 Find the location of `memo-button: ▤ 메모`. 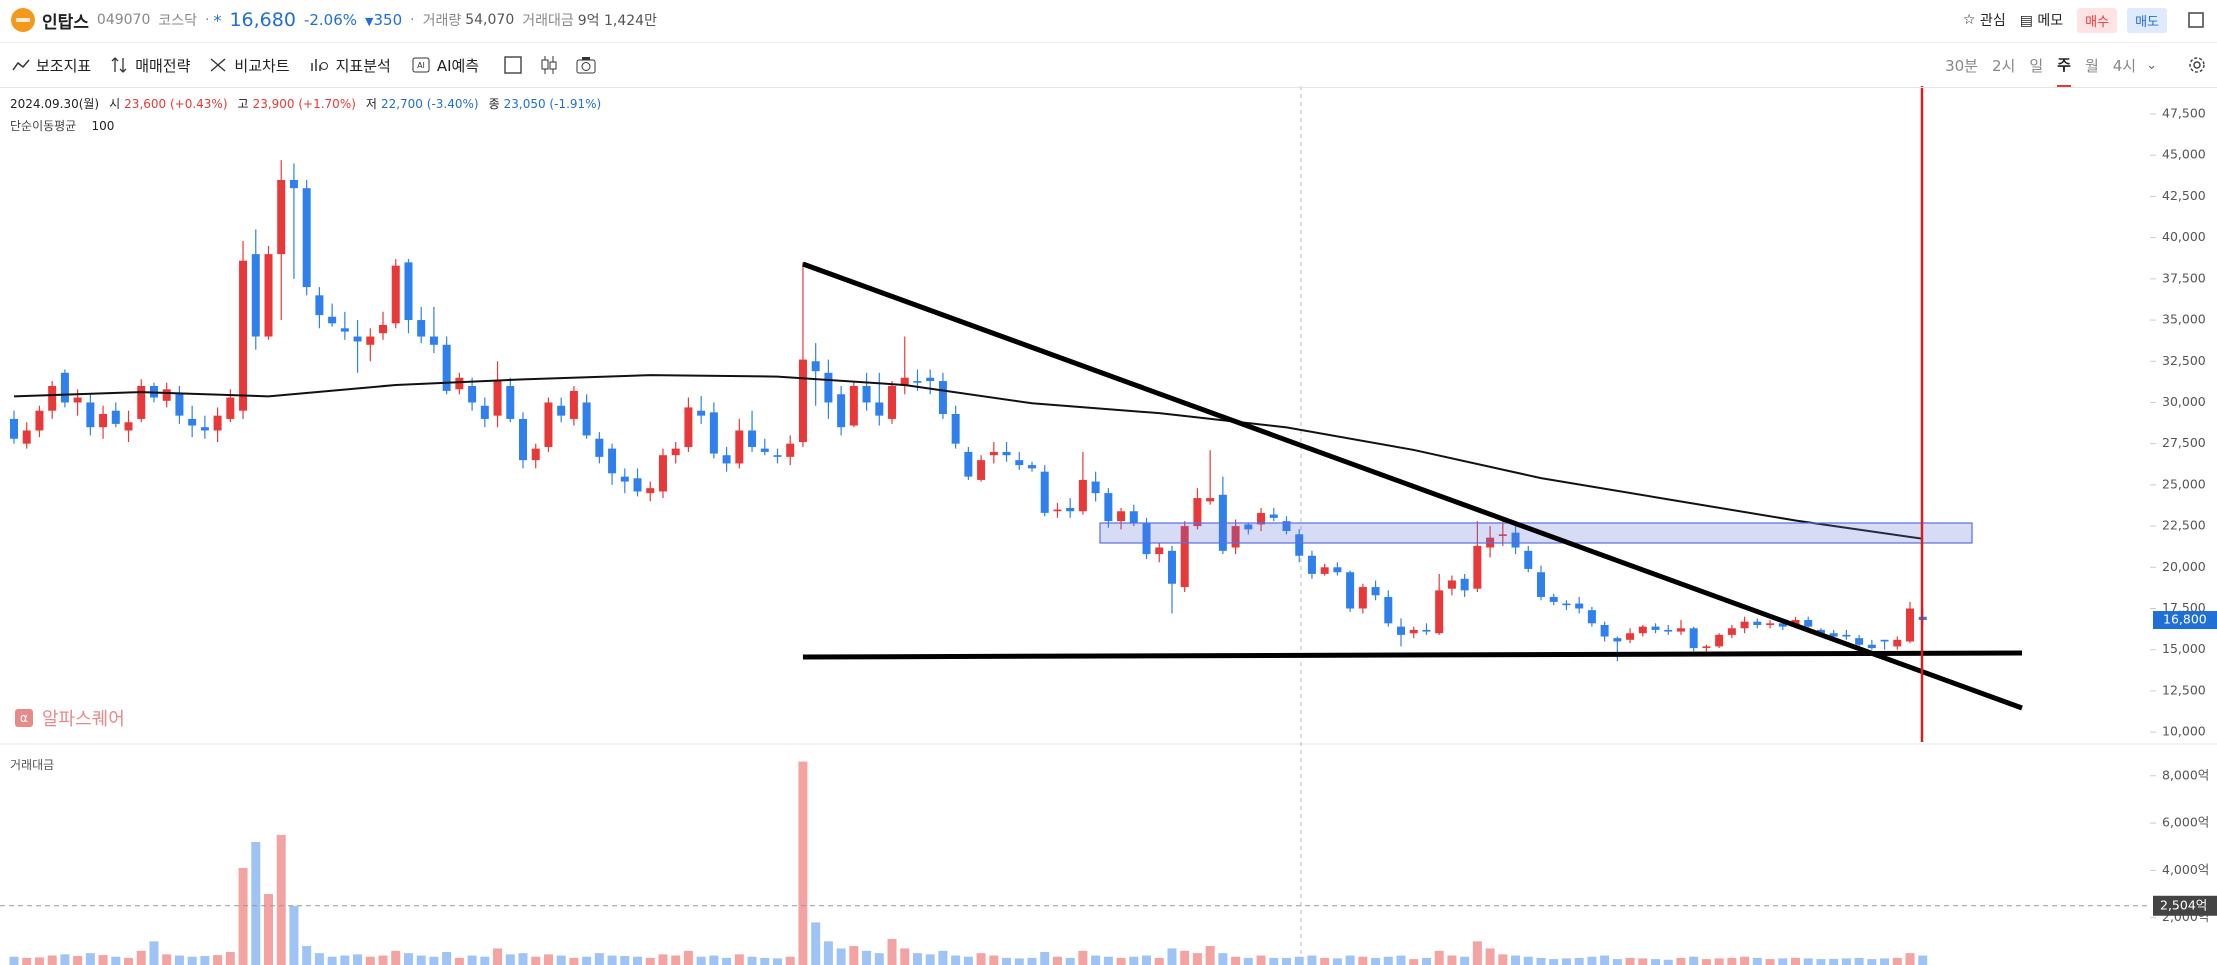

memo-button: ▤ 메모 is located at coordinates (2041, 21).